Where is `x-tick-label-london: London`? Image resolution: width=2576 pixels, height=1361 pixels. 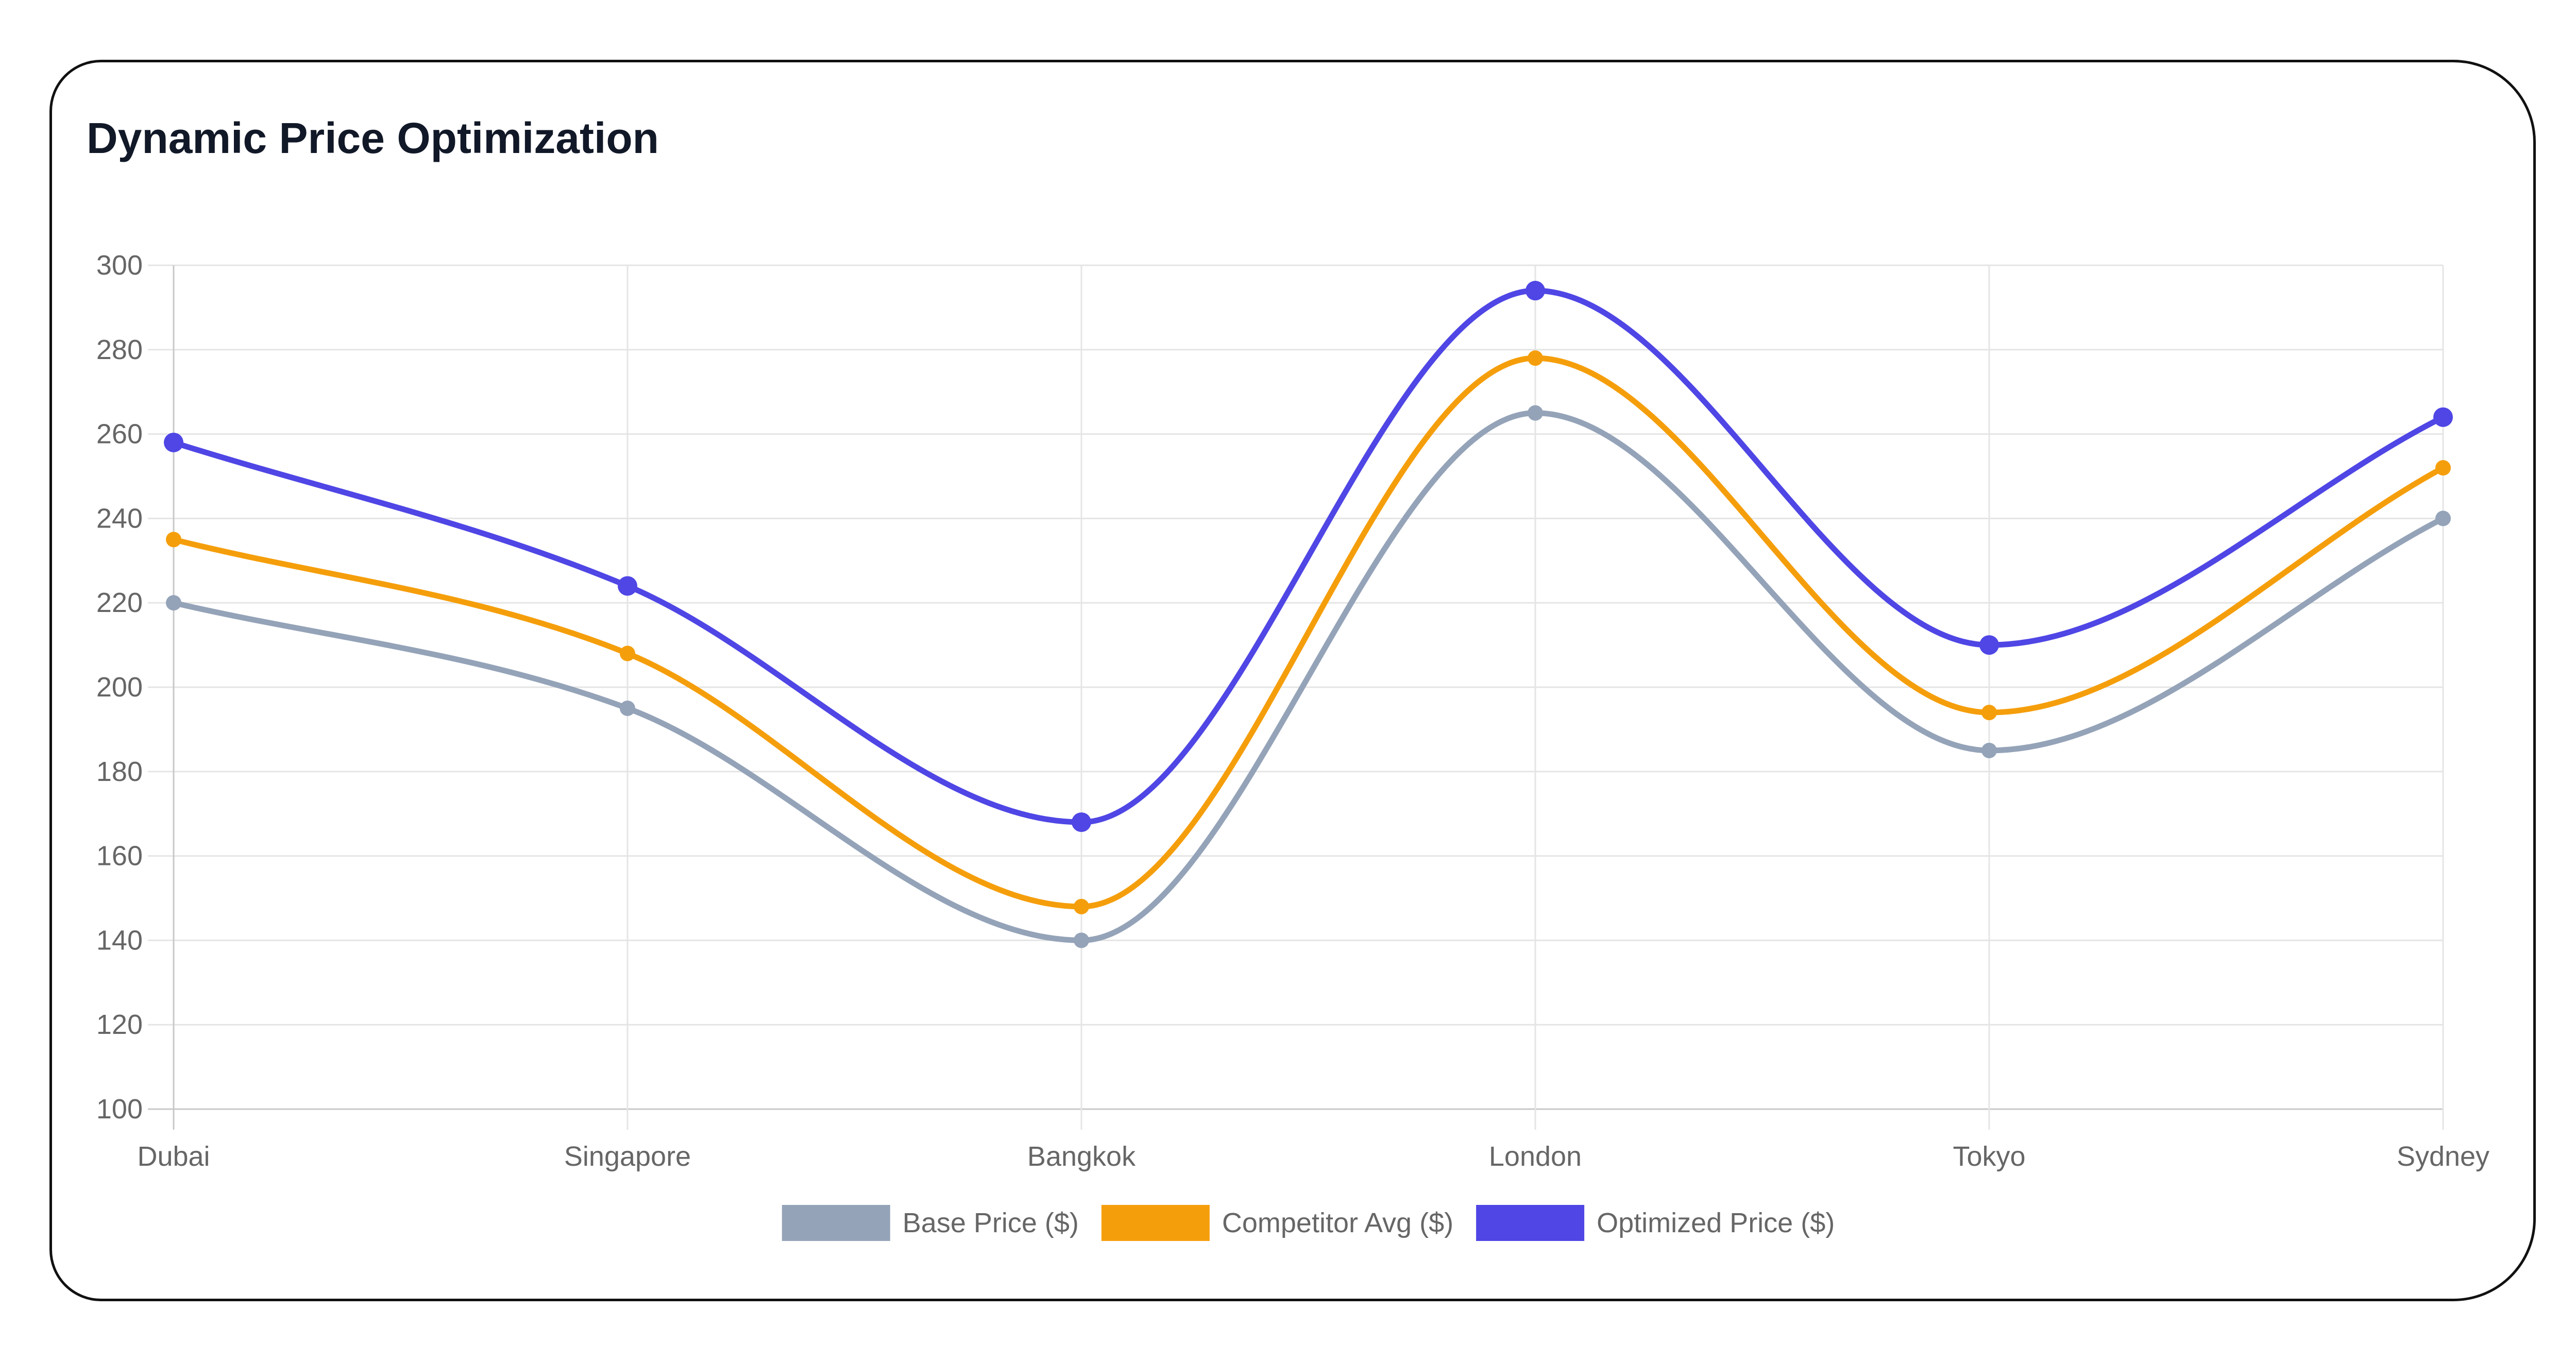 x-tick-label-london: London is located at coordinates (1536, 1156).